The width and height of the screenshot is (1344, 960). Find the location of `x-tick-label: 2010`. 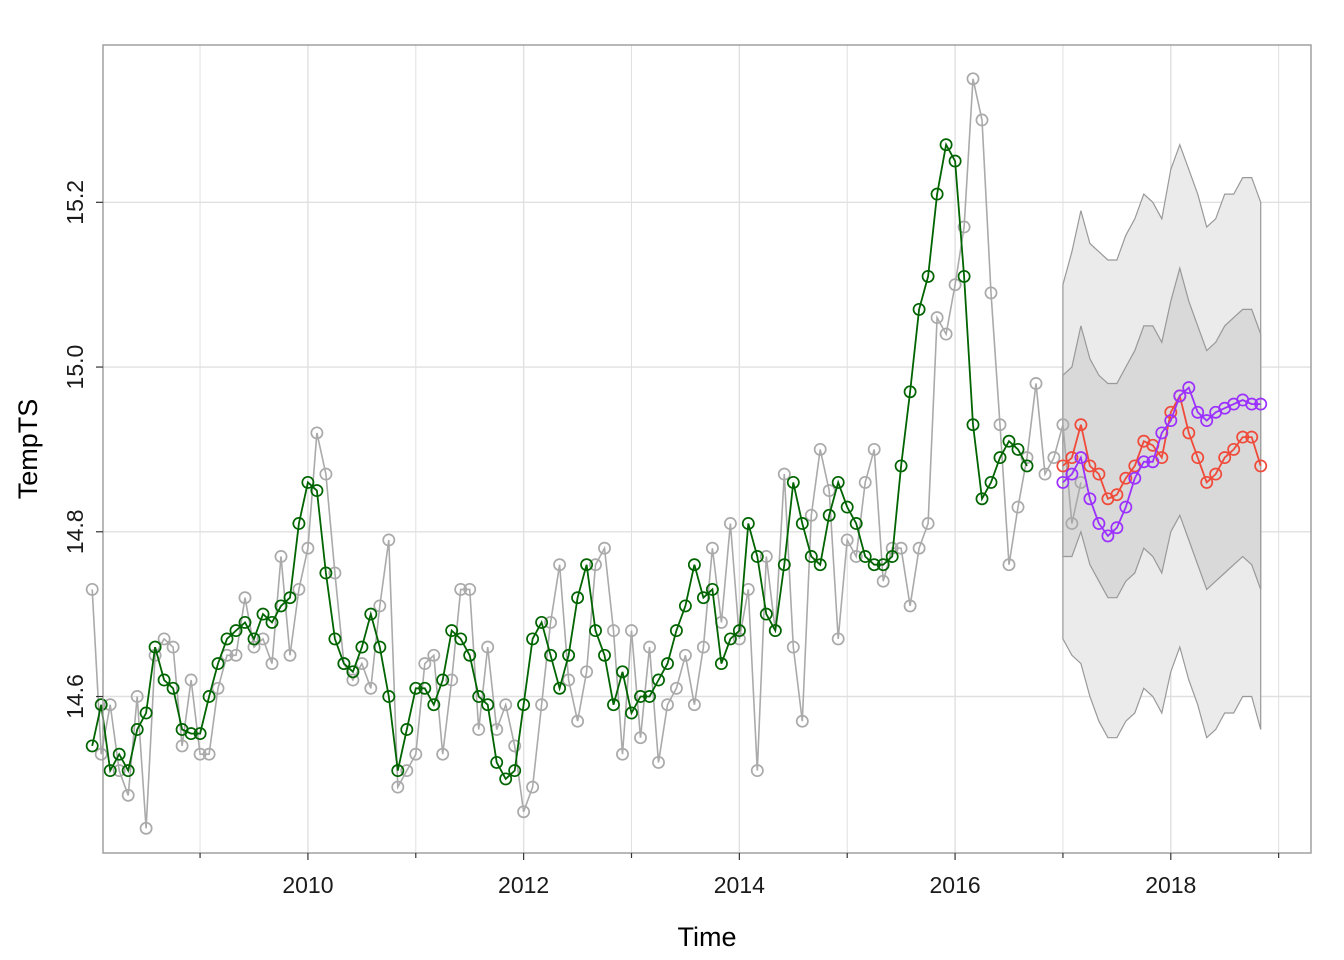

x-tick-label: 2010 is located at coordinates (307, 885).